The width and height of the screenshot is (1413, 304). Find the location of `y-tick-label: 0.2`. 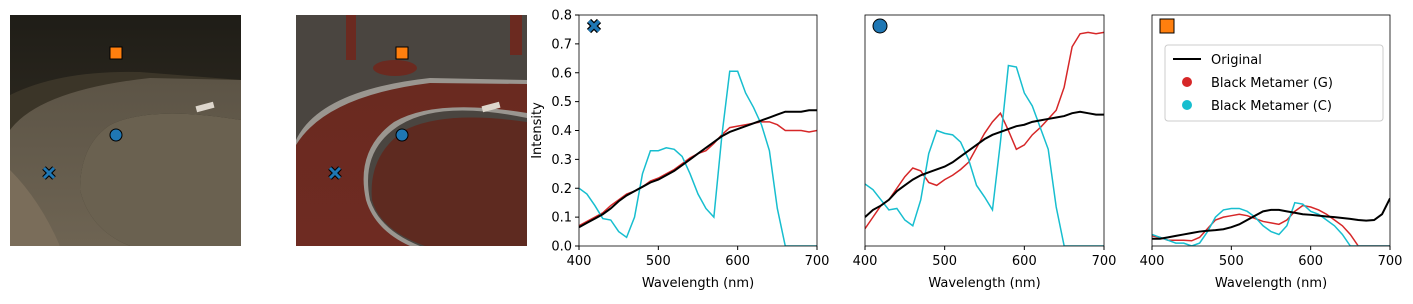

y-tick-label: 0.2 is located at coordinates (561, 189).